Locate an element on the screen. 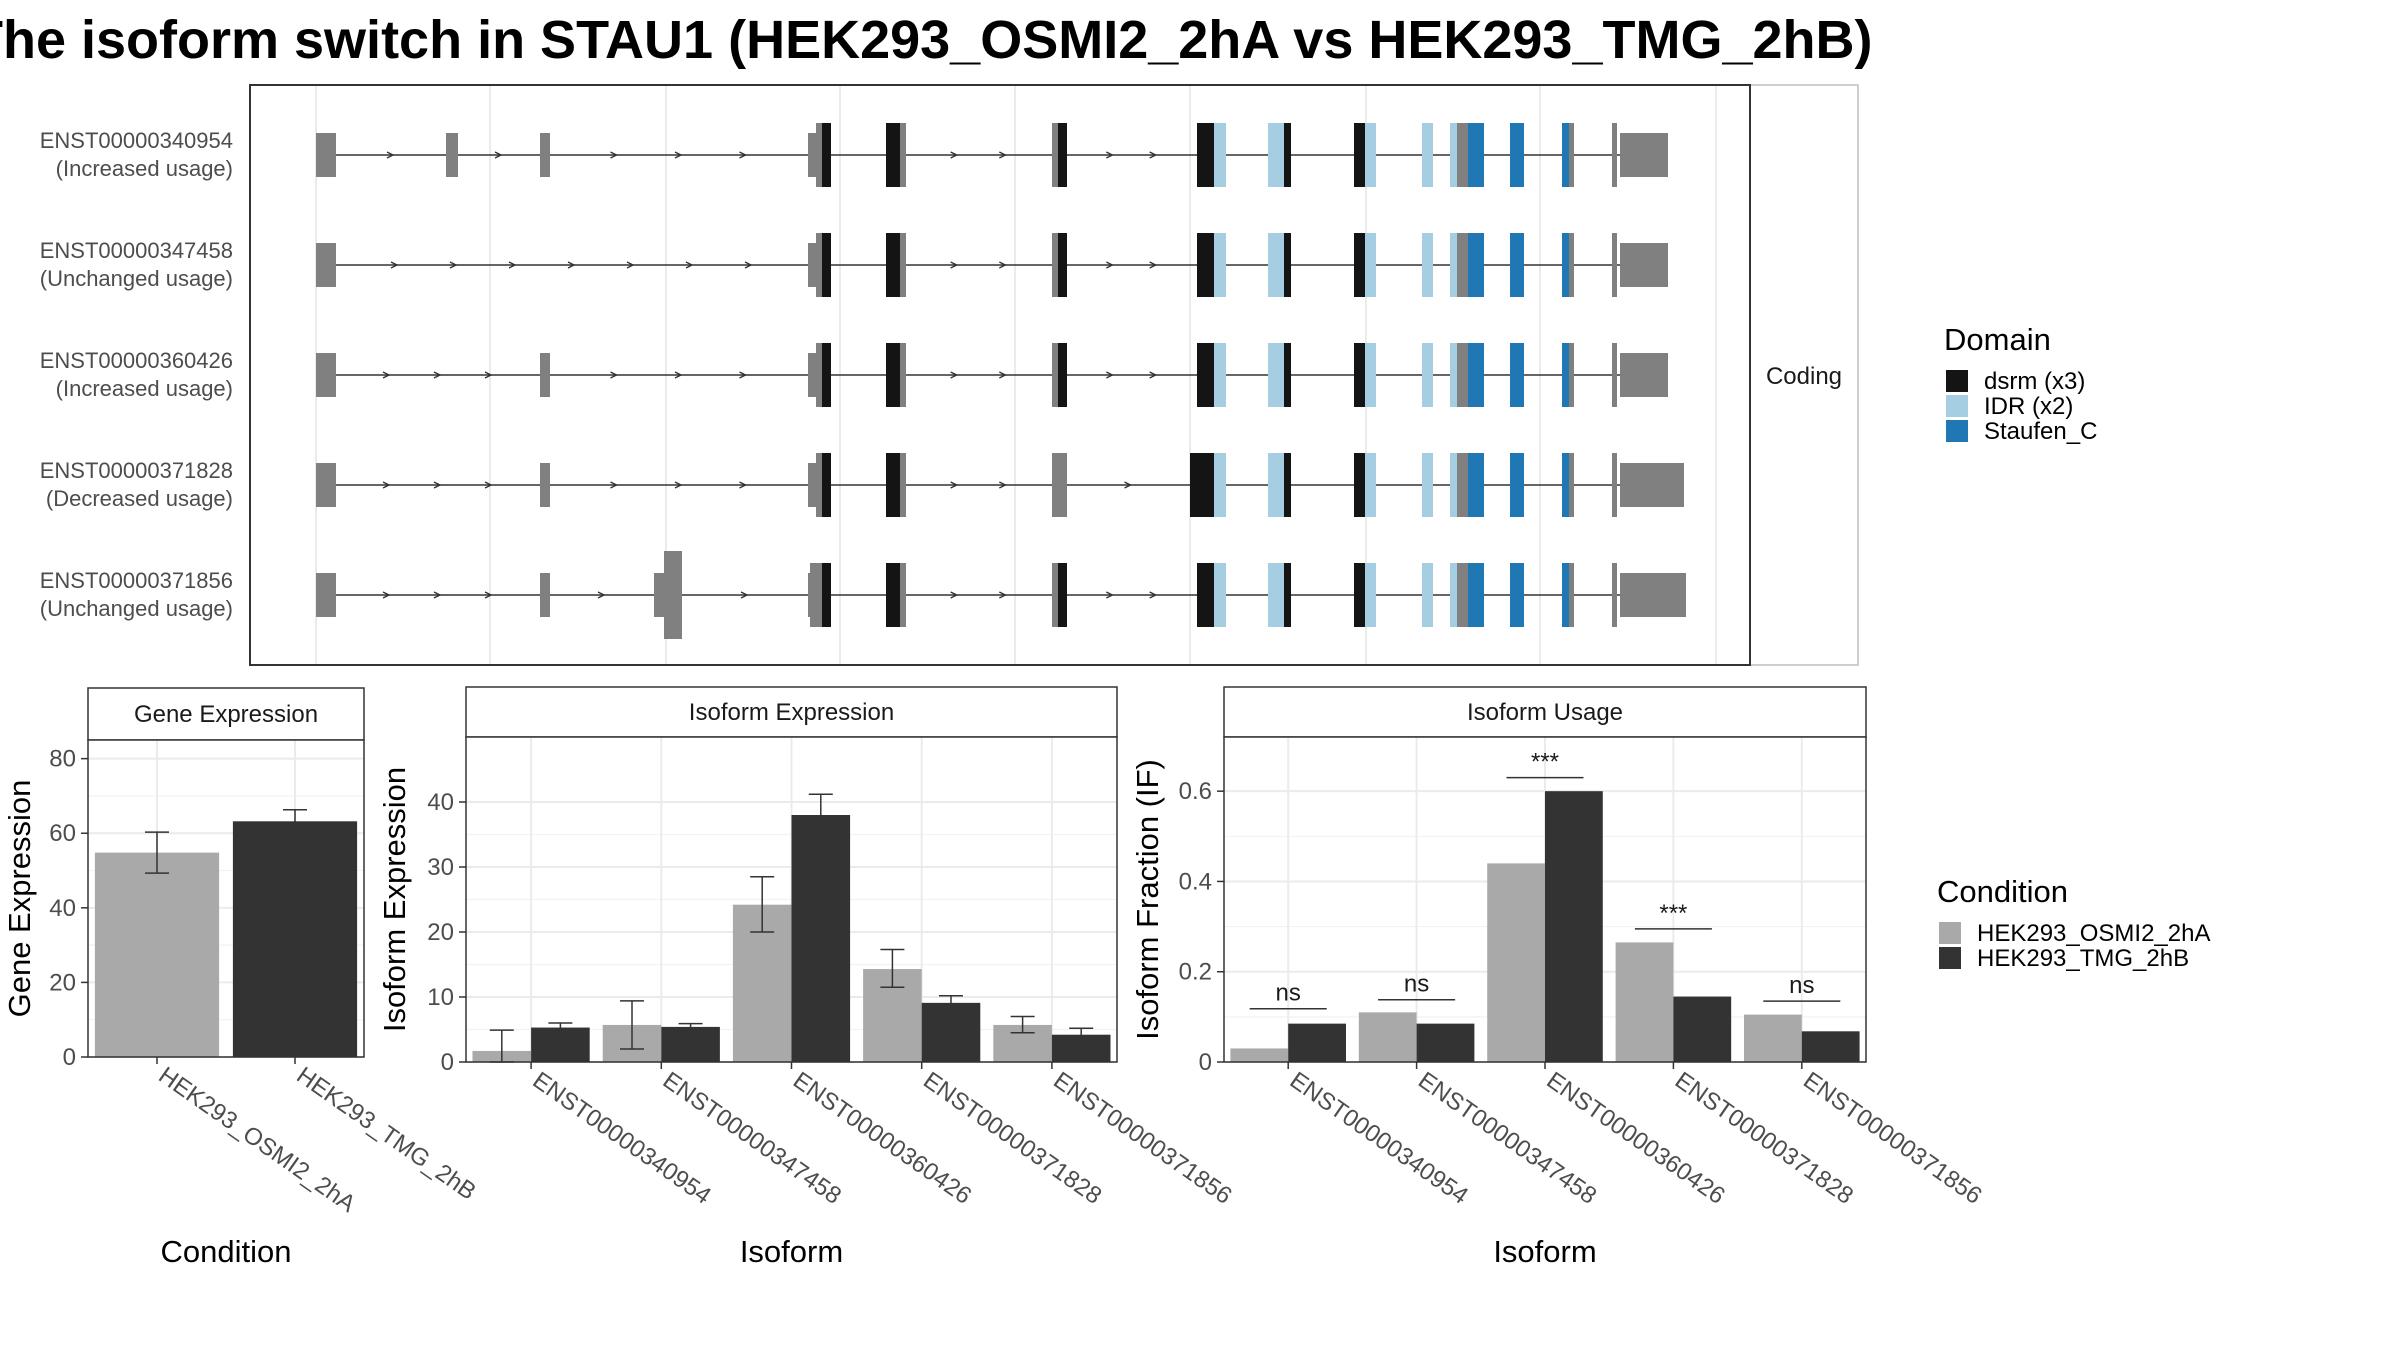 The width and height of the screenshot is (2400, 1350). isoform-expression-strip-label: Isoform Expression is located at coordinates (791, 712).